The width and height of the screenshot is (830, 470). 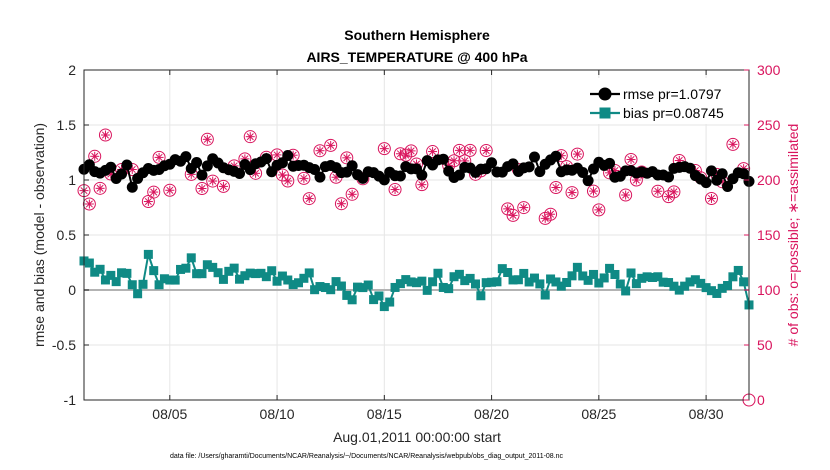 What do you see at coordinates (169, 414) in the screenshot?
I see `x-tick-label: 08/05` at bounding box center [169, 414].